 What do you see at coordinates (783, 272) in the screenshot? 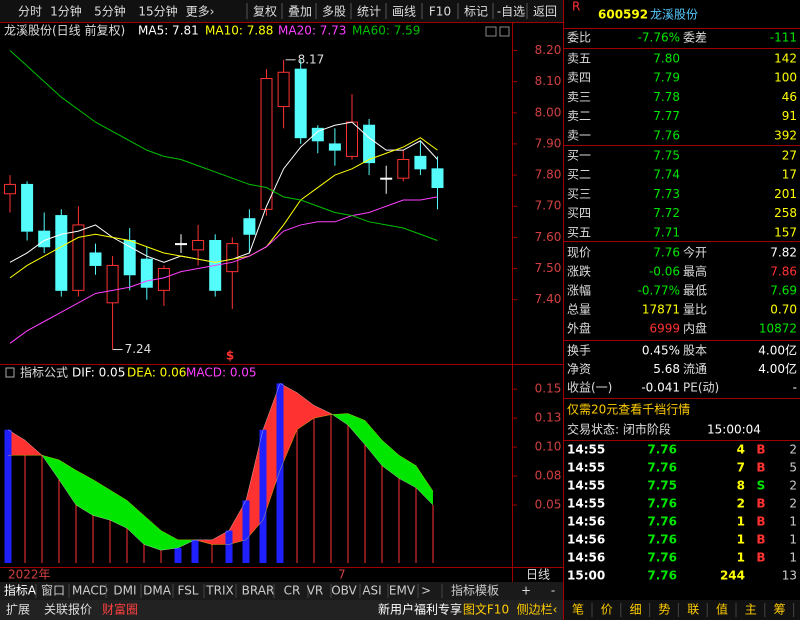
I see `field-value: 7.86` at bounding box center [783, 272].